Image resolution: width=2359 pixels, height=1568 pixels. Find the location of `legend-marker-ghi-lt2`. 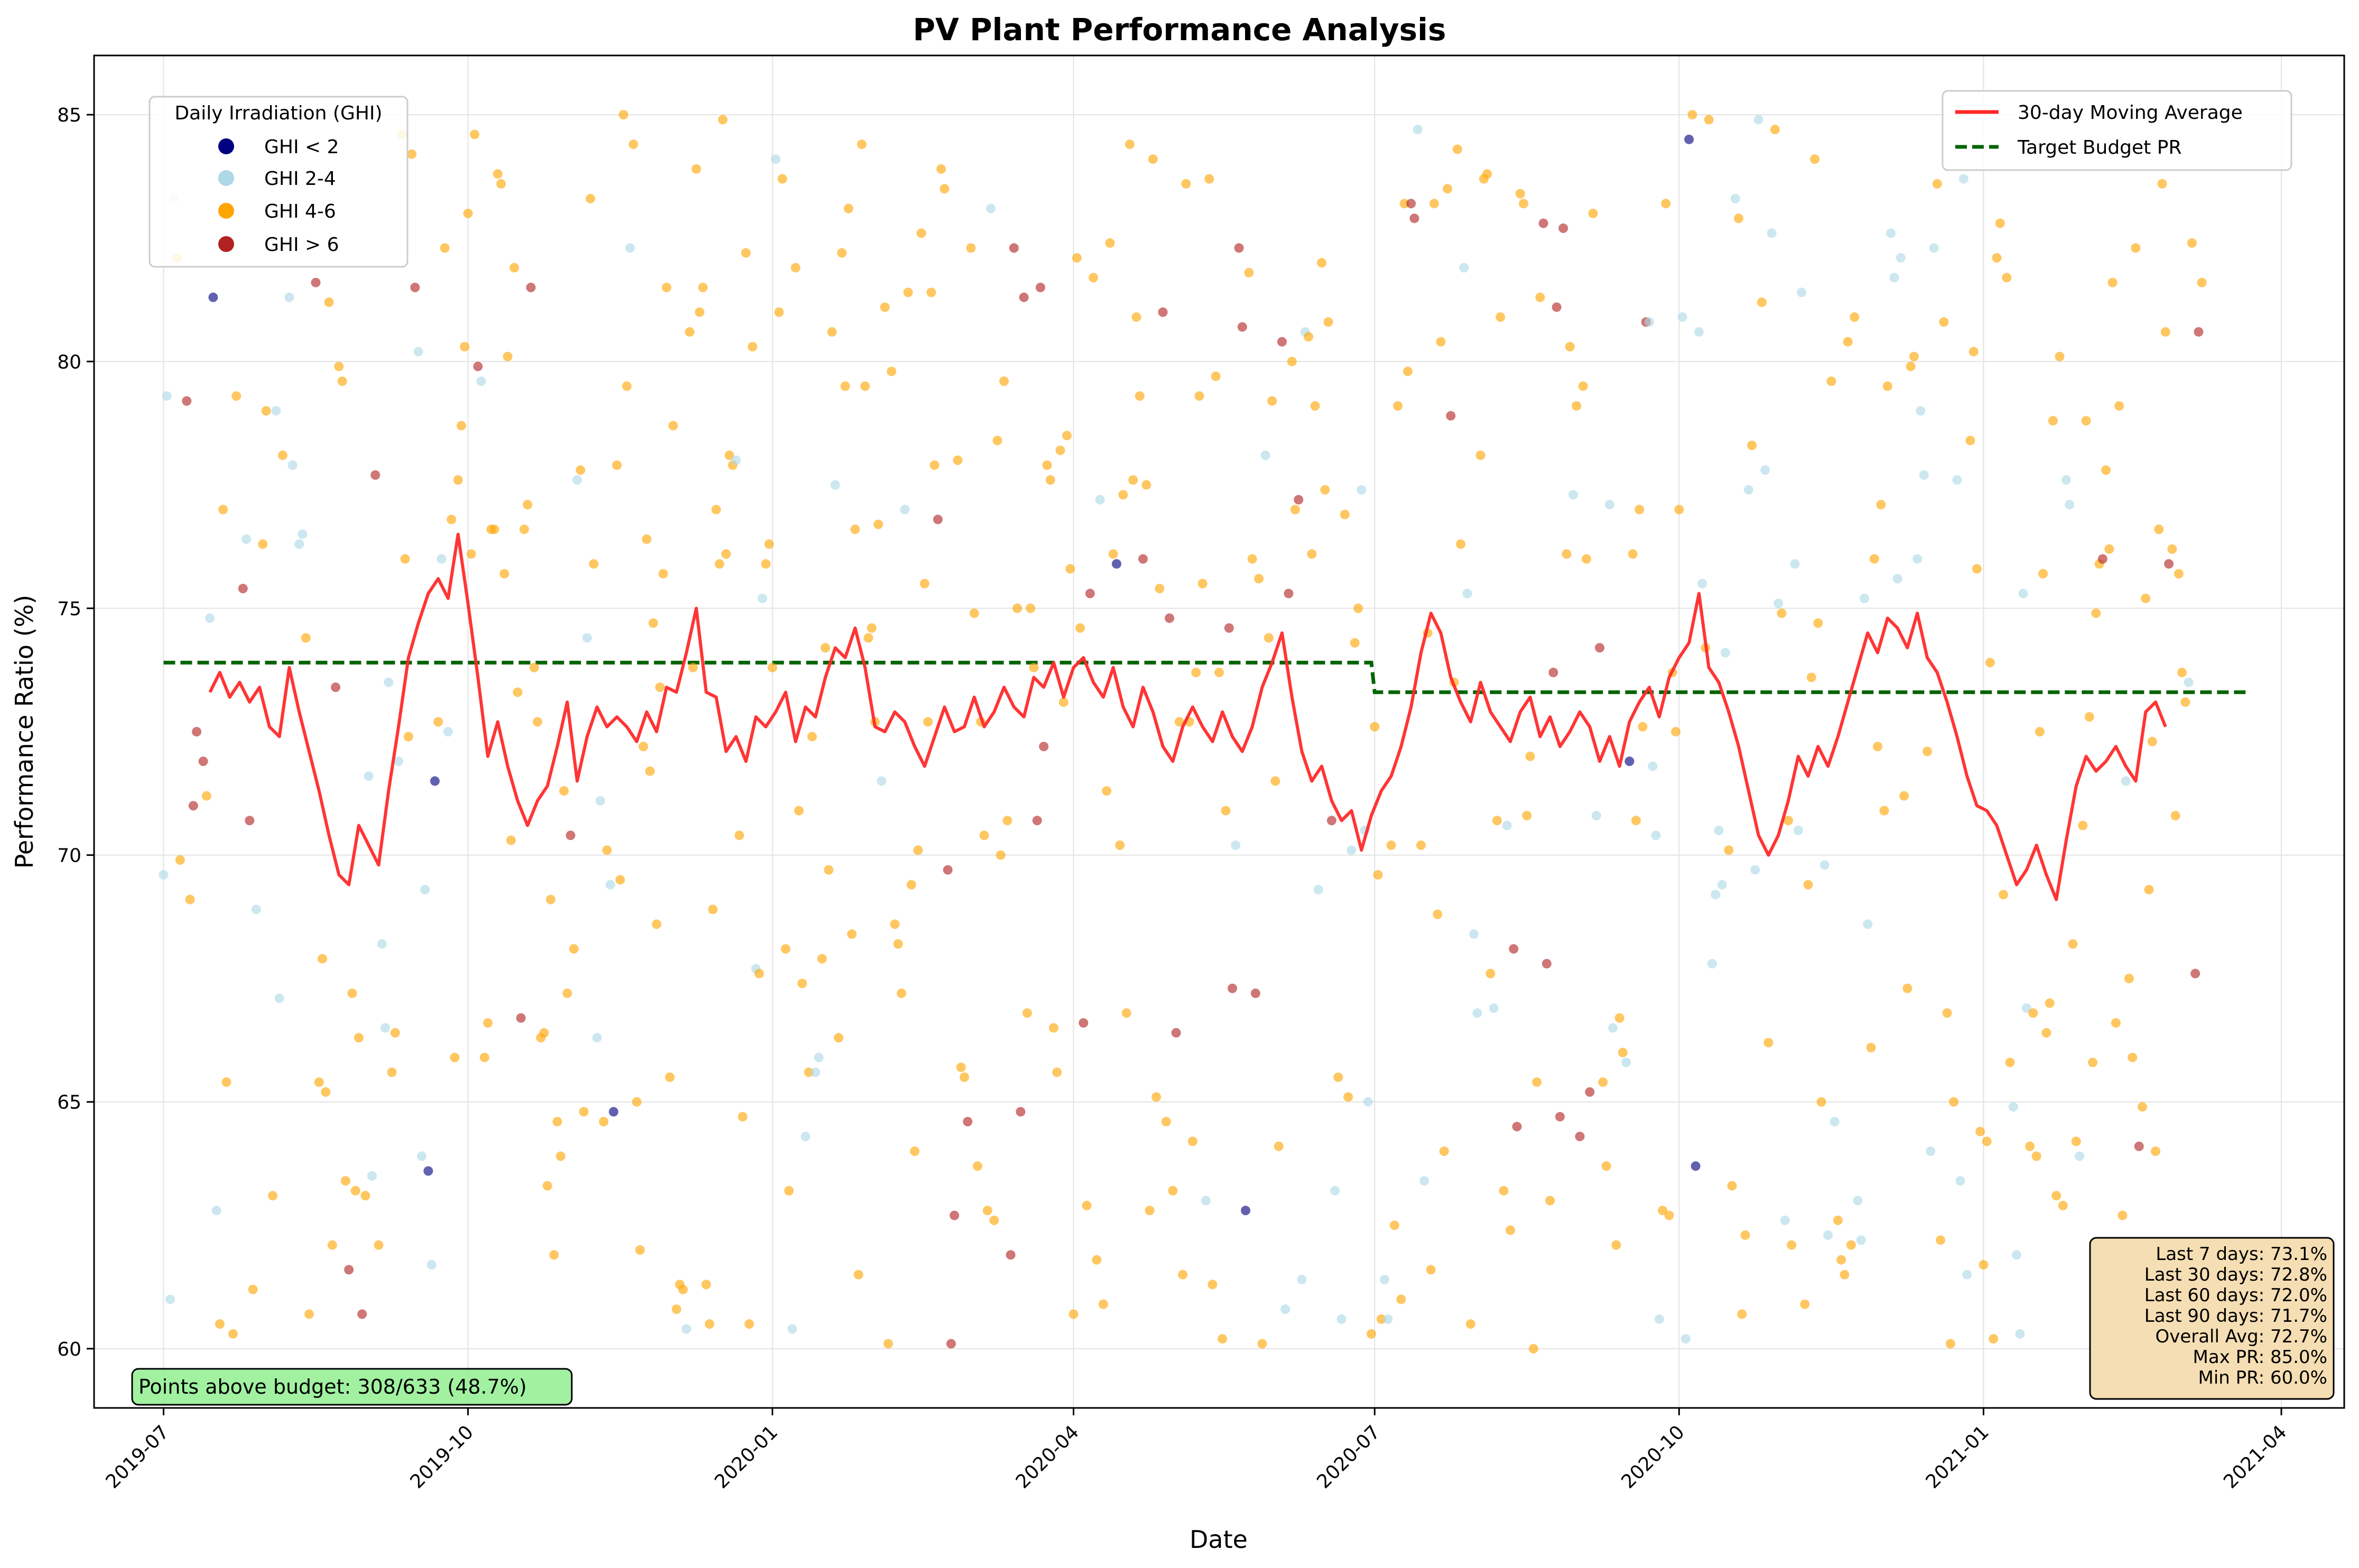

legend-marker-ghi-lt2 is located at coordinates (226, 146).